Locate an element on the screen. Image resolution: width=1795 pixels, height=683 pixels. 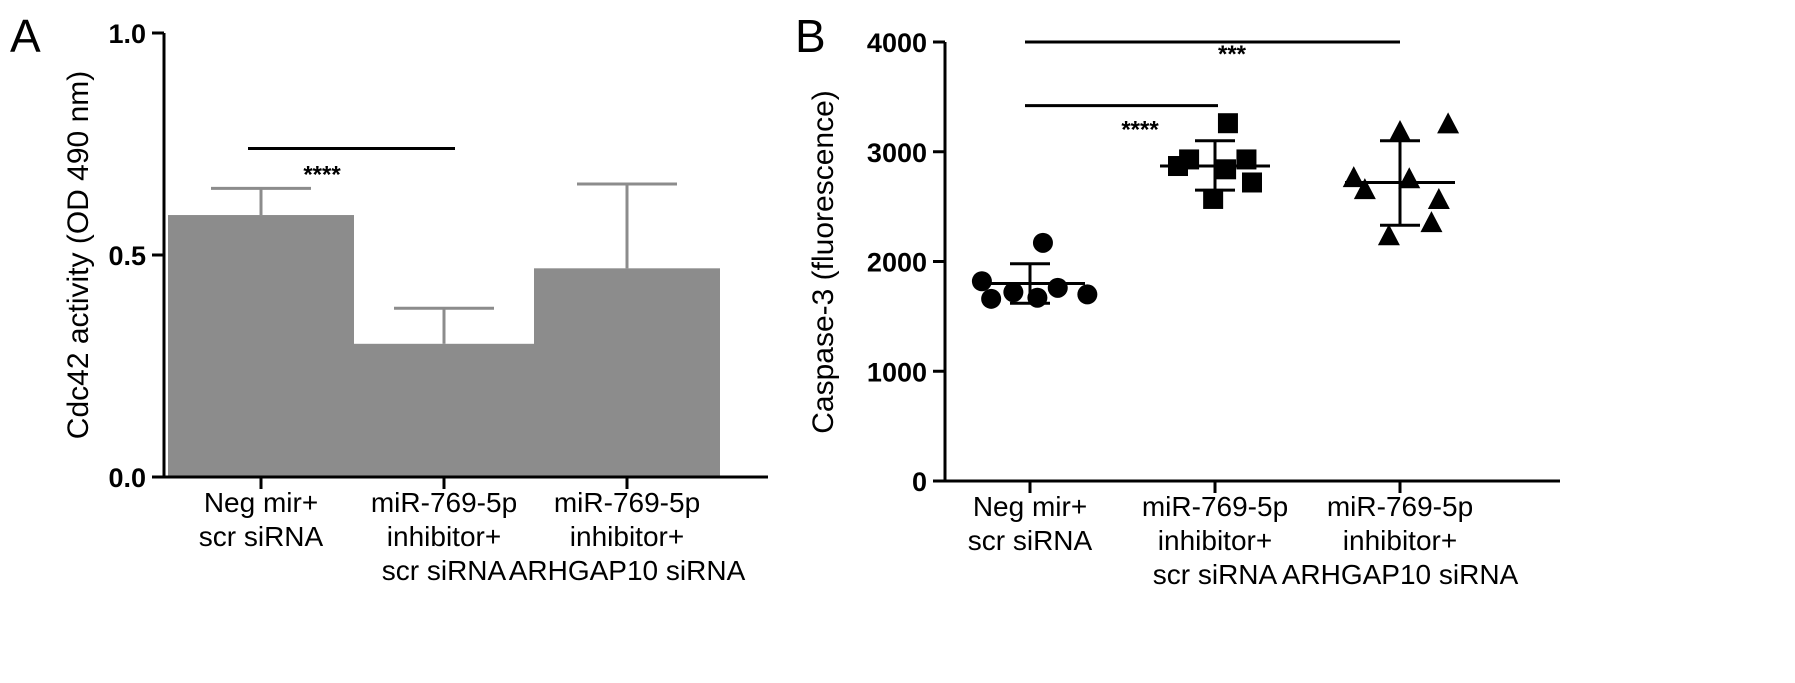
y-axis-label: Caspase-3 (fluorescence) is located at coordinates (823, 262).